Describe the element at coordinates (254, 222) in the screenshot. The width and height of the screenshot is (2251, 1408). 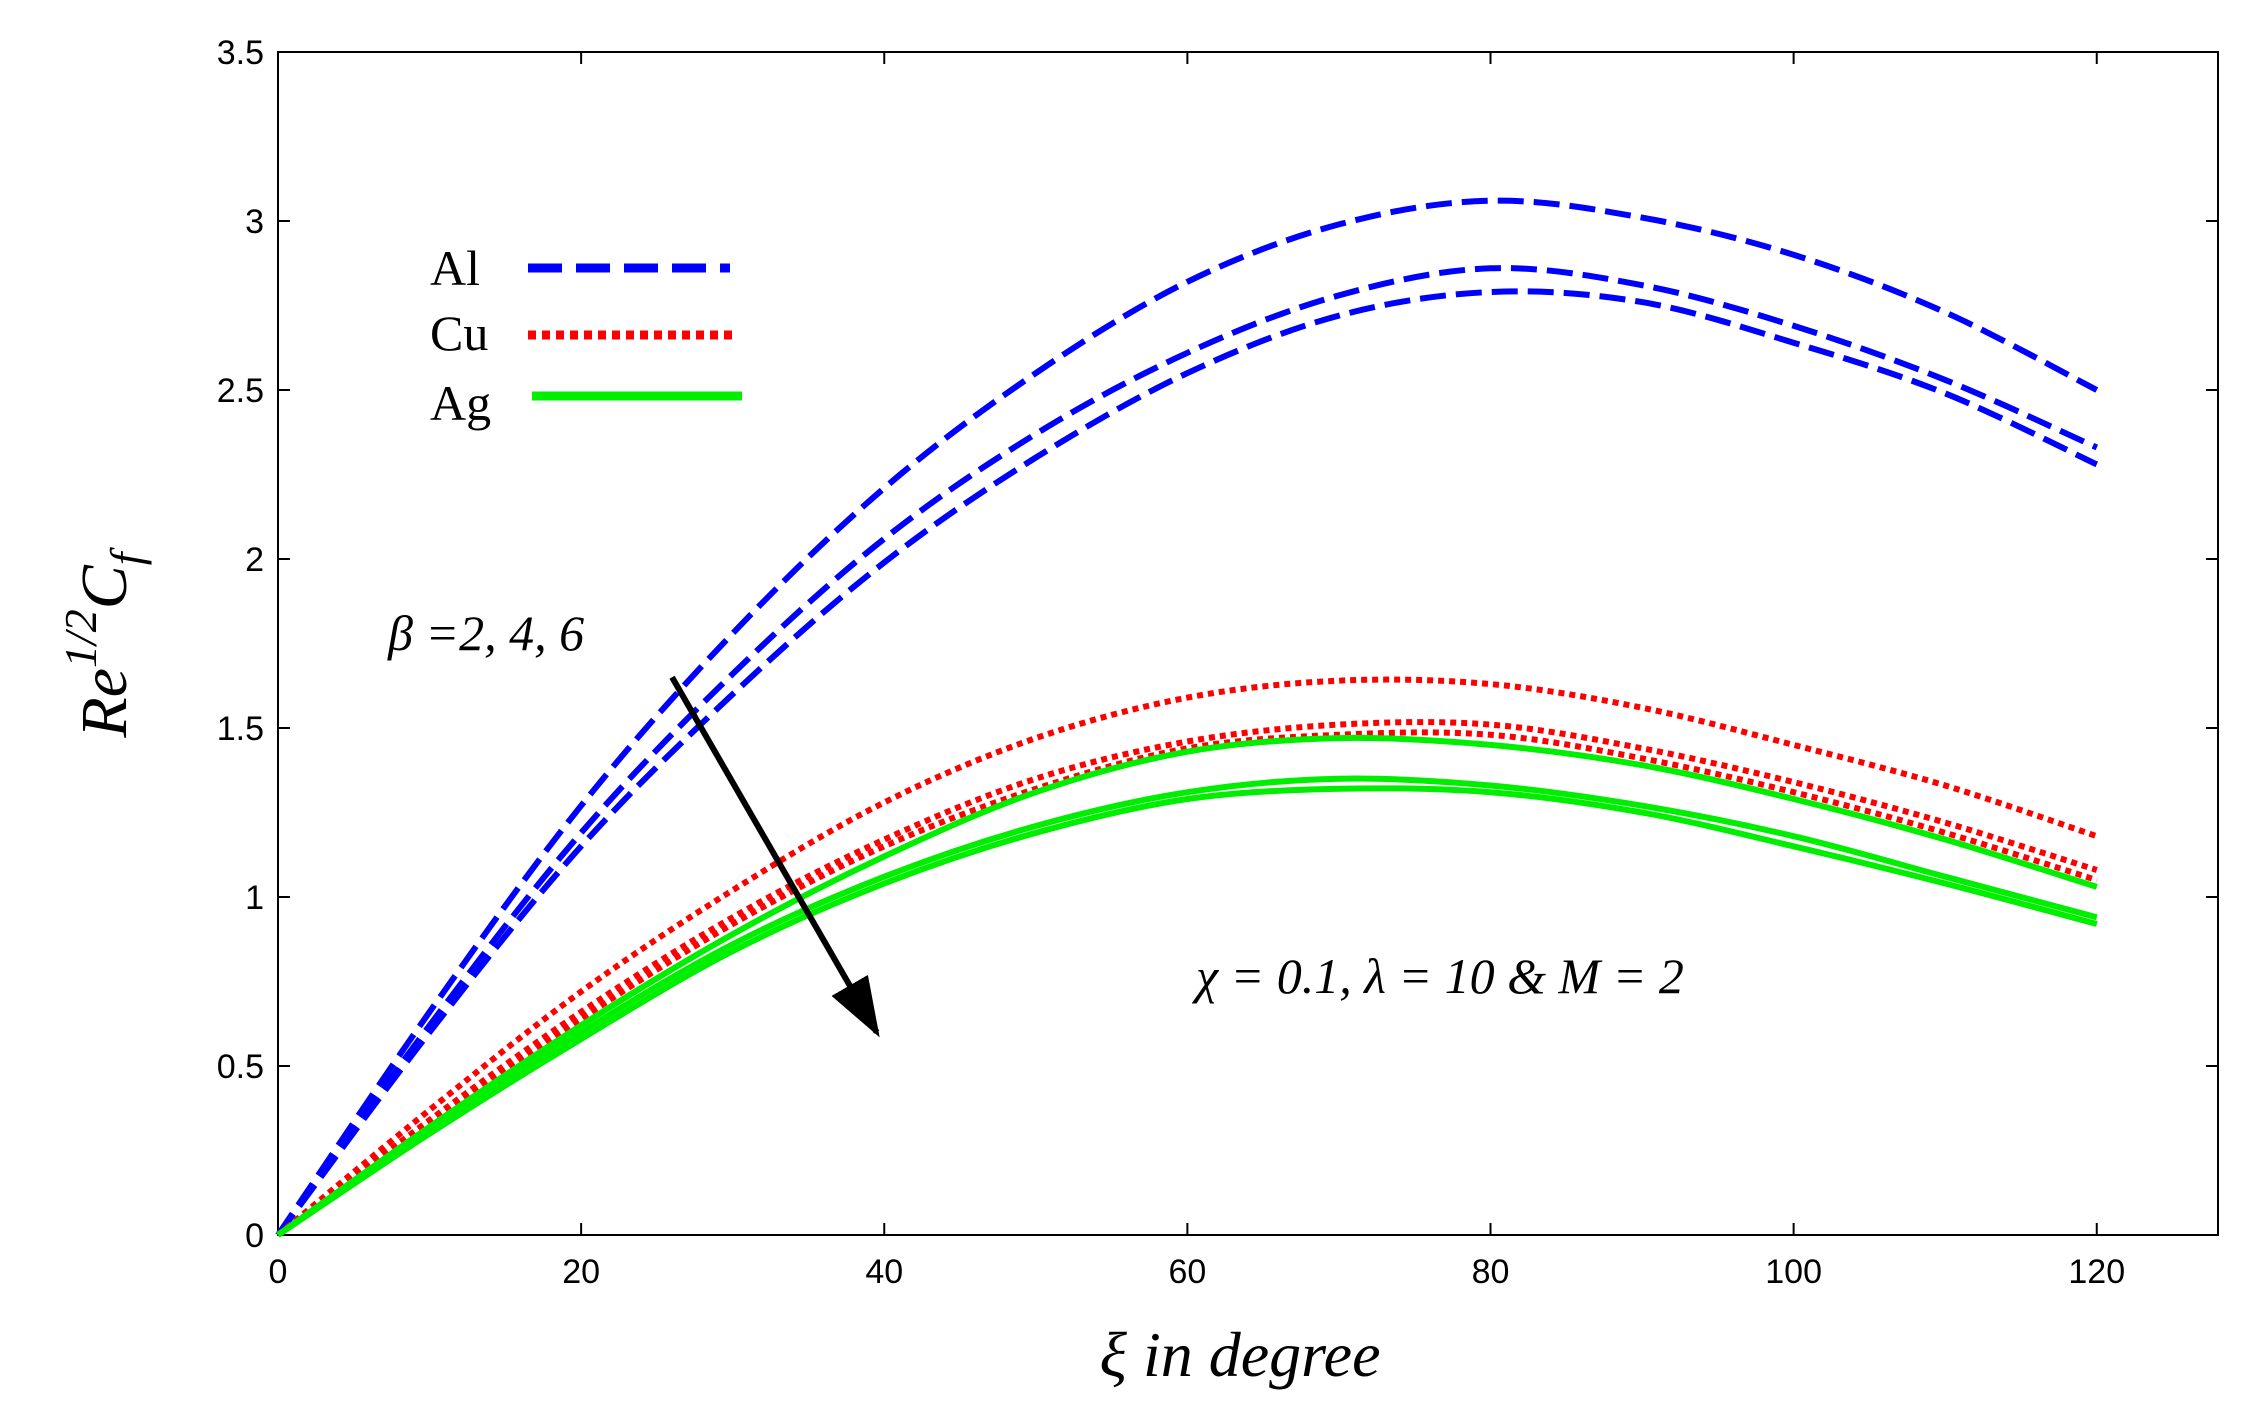
I see `y-tick-label: 3` at that location.